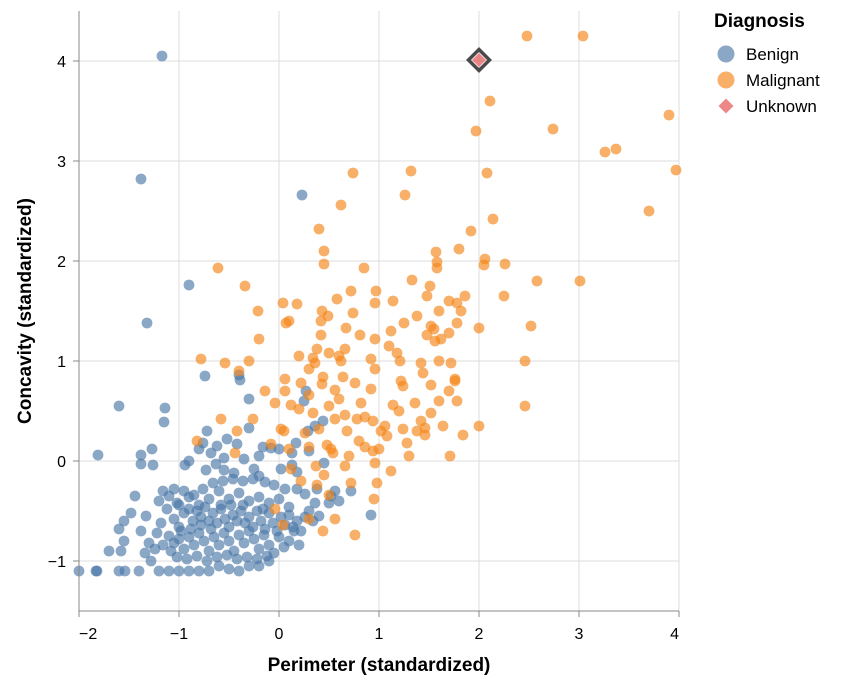 The image size is (844, 684). Describe the element at coordinates (726, 106) in the screenshot. I see `legend-symbol-unknown` at that location.